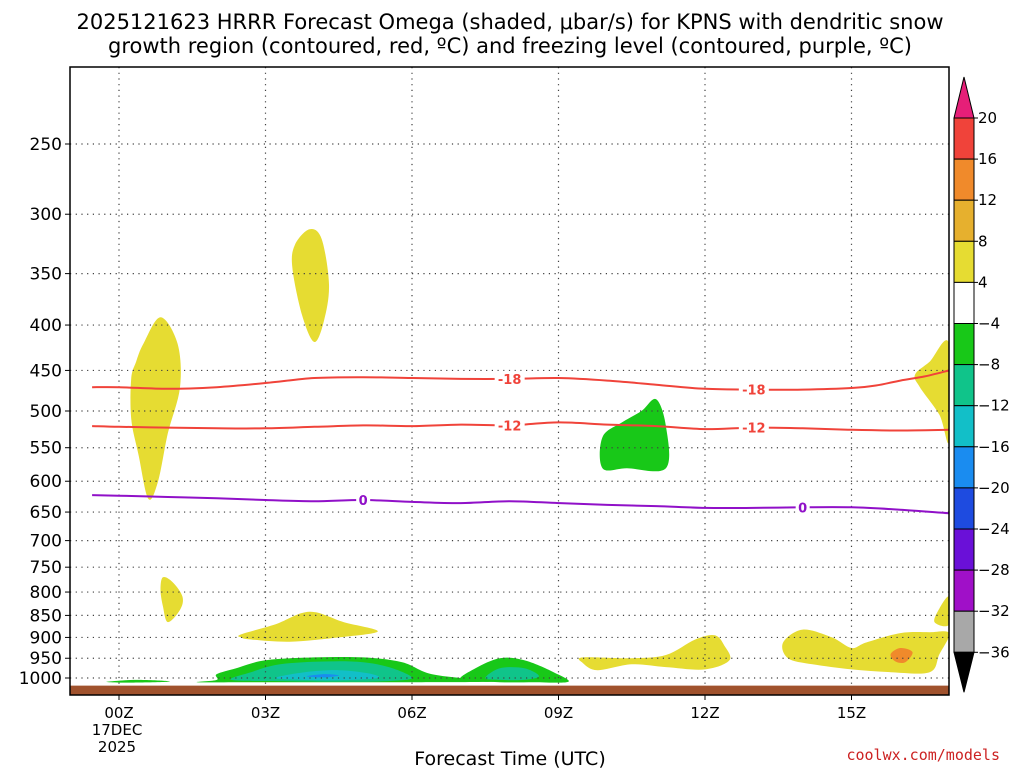 Image resolution: width=1024 pixels, height=768 pixels. Describe the element at coordinates (46, 326) in the screenshot. I see `y-tick-label-400: 400` at that location.